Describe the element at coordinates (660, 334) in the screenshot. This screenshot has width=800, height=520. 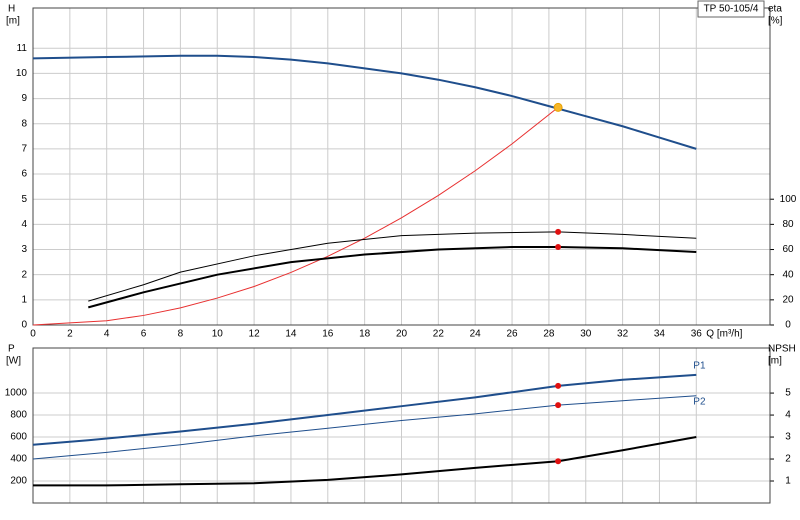
I see `x-tick-label: 34` at that location.